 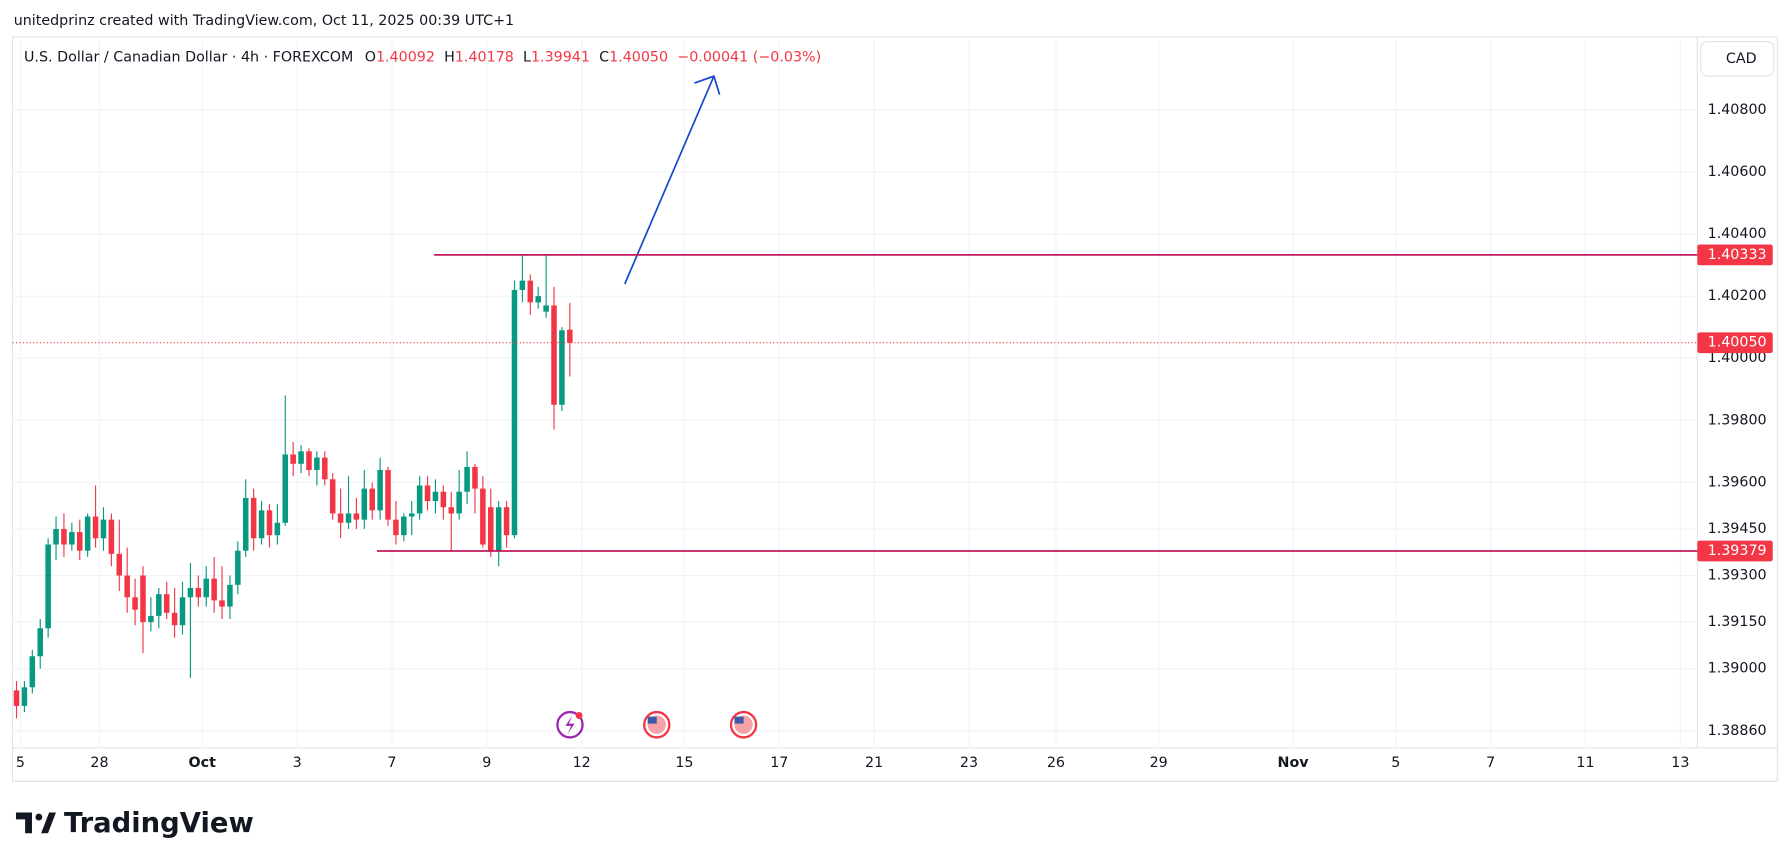 What do you see at coordinates (484, 58) in the screenshot?
I see `high: 1.40178` at bounding box center [484, 58].